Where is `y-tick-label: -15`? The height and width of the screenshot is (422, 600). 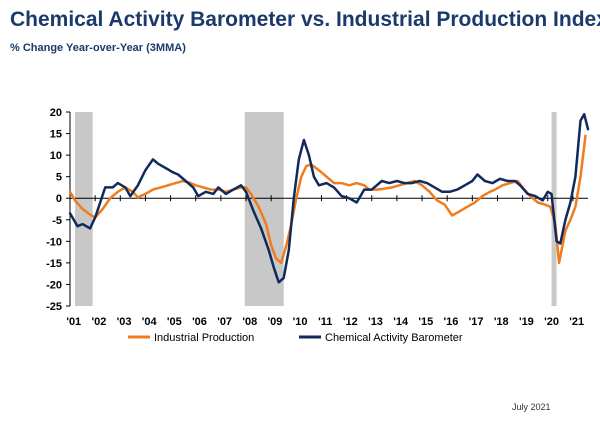 y-tick-label: -15 is located at coordinates (54, 264).